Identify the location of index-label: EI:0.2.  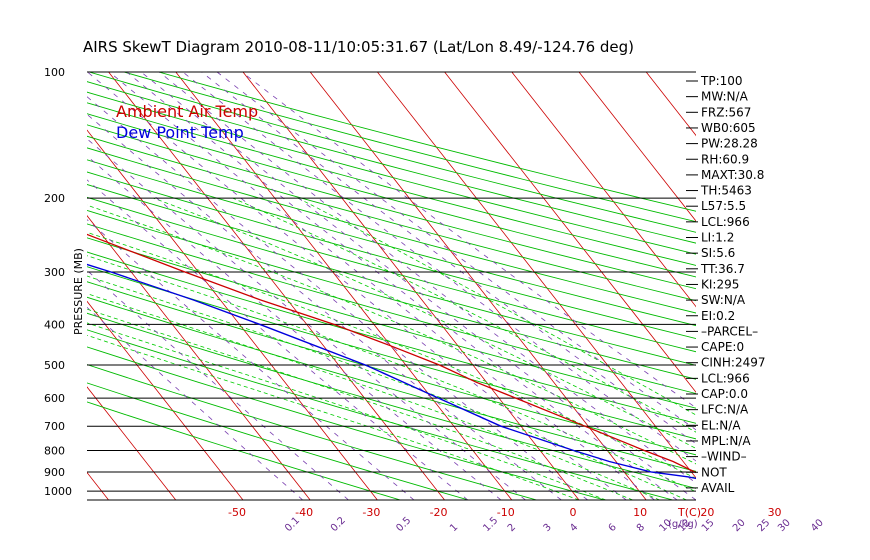
(718, 316).